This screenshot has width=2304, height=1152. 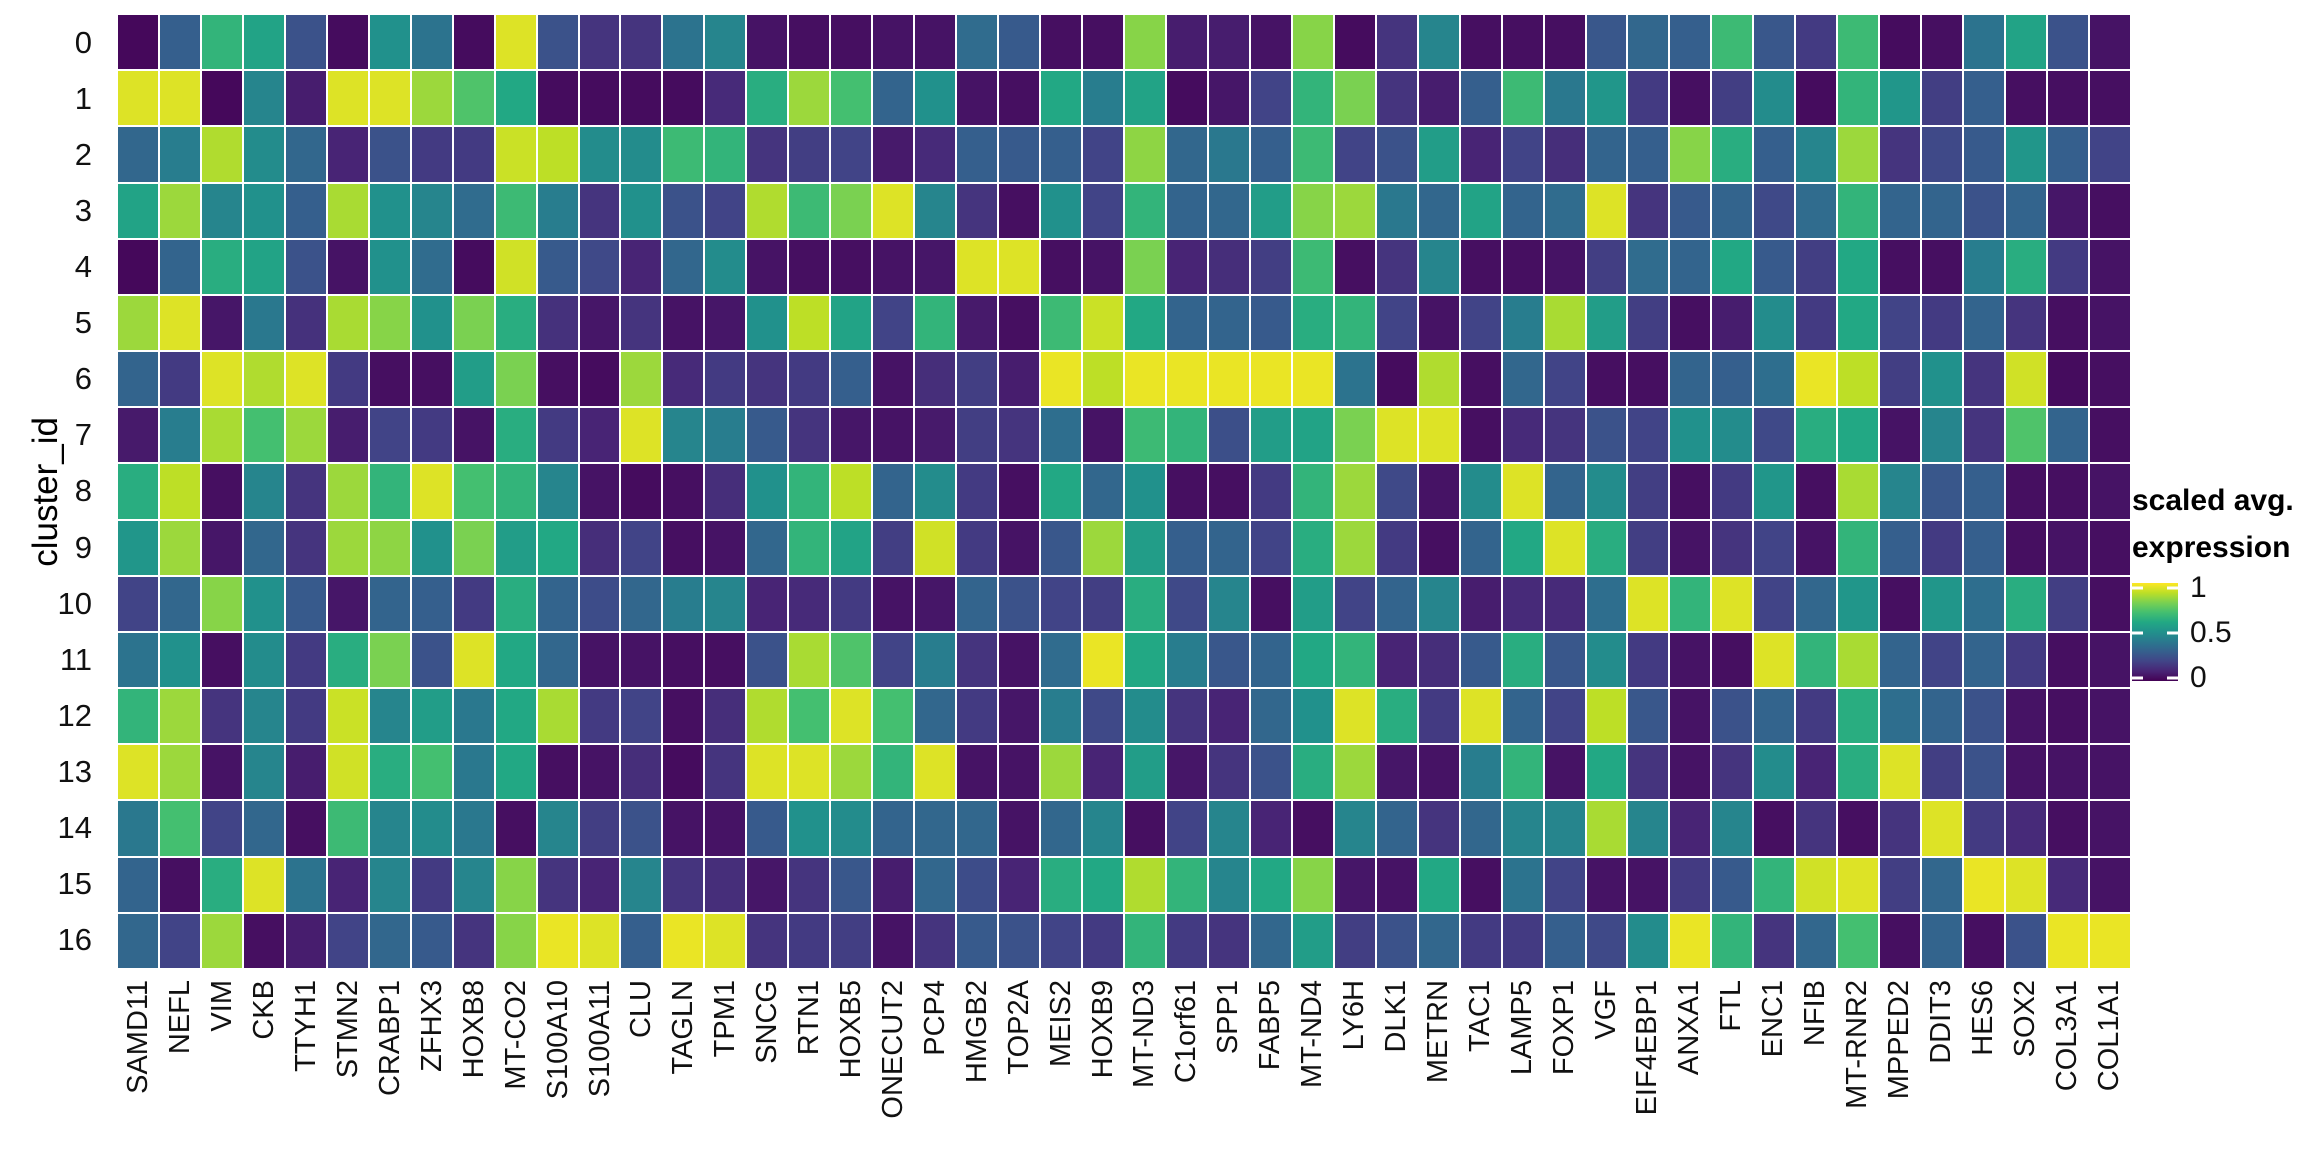 I want to click on y-axis-label: 6, so click(x=83, y=379).